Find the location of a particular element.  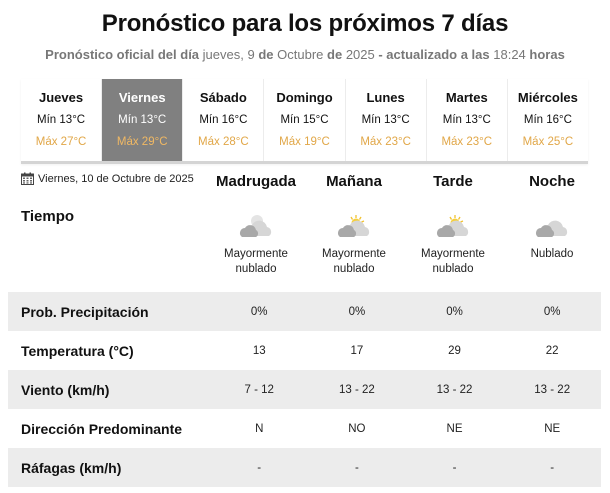

row-value: 29 is located at coordinates (454, 350).